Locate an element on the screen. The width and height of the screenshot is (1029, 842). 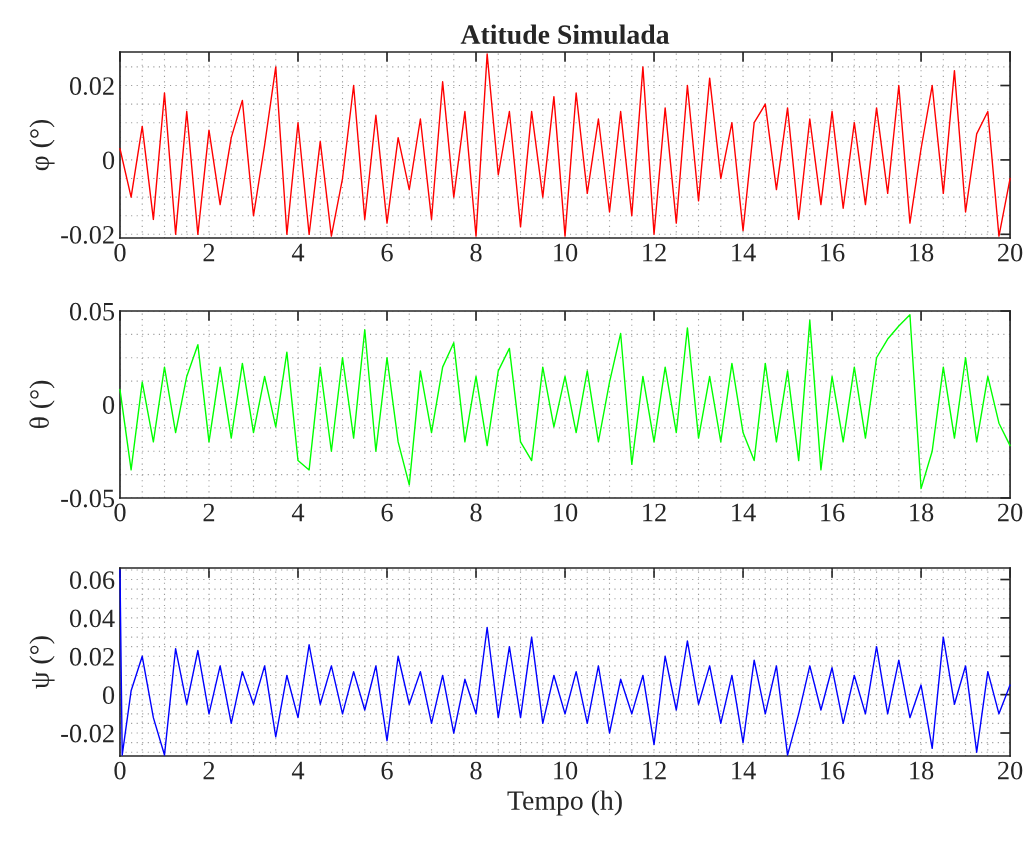
x-axis-title: Tempo (h) is located at coordinates (564, 803).